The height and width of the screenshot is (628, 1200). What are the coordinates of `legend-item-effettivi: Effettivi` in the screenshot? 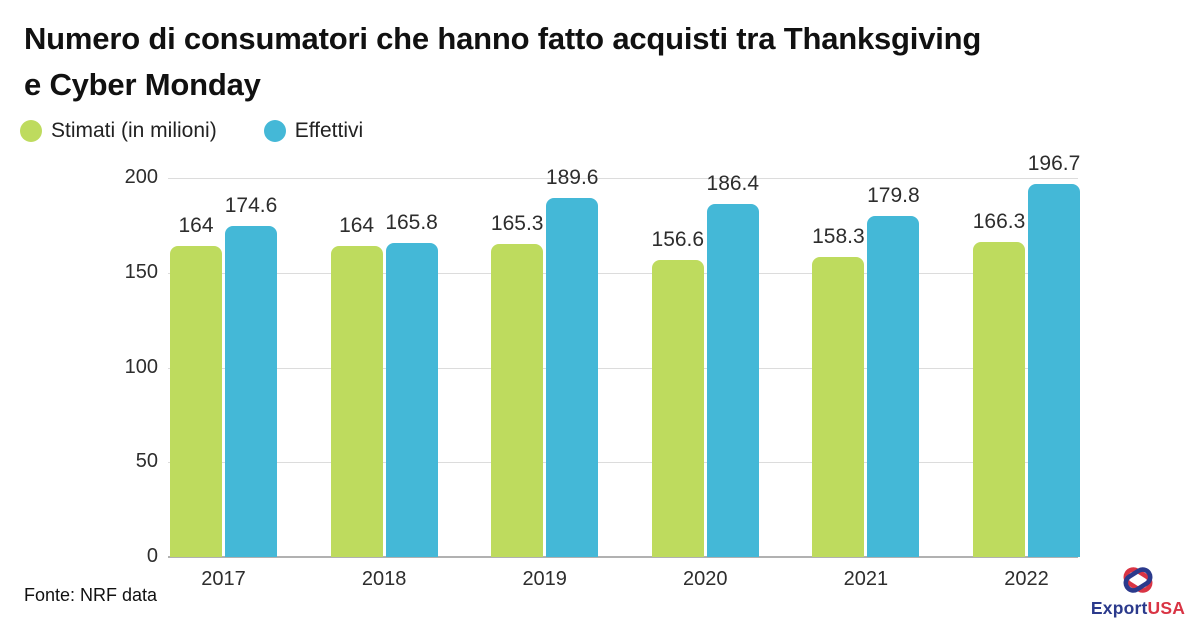 It's located at (313, 131).